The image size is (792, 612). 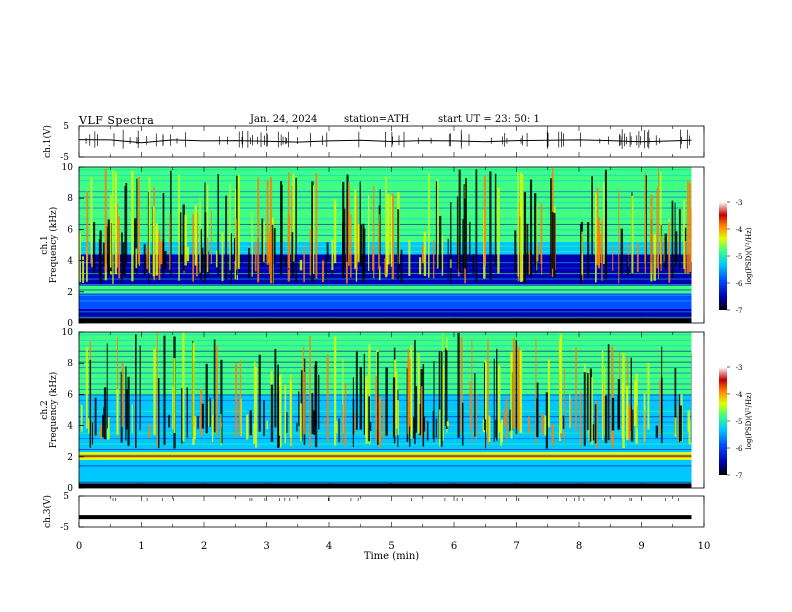 I want to click on y-tick-label: 10, so click(x=68, y=168).